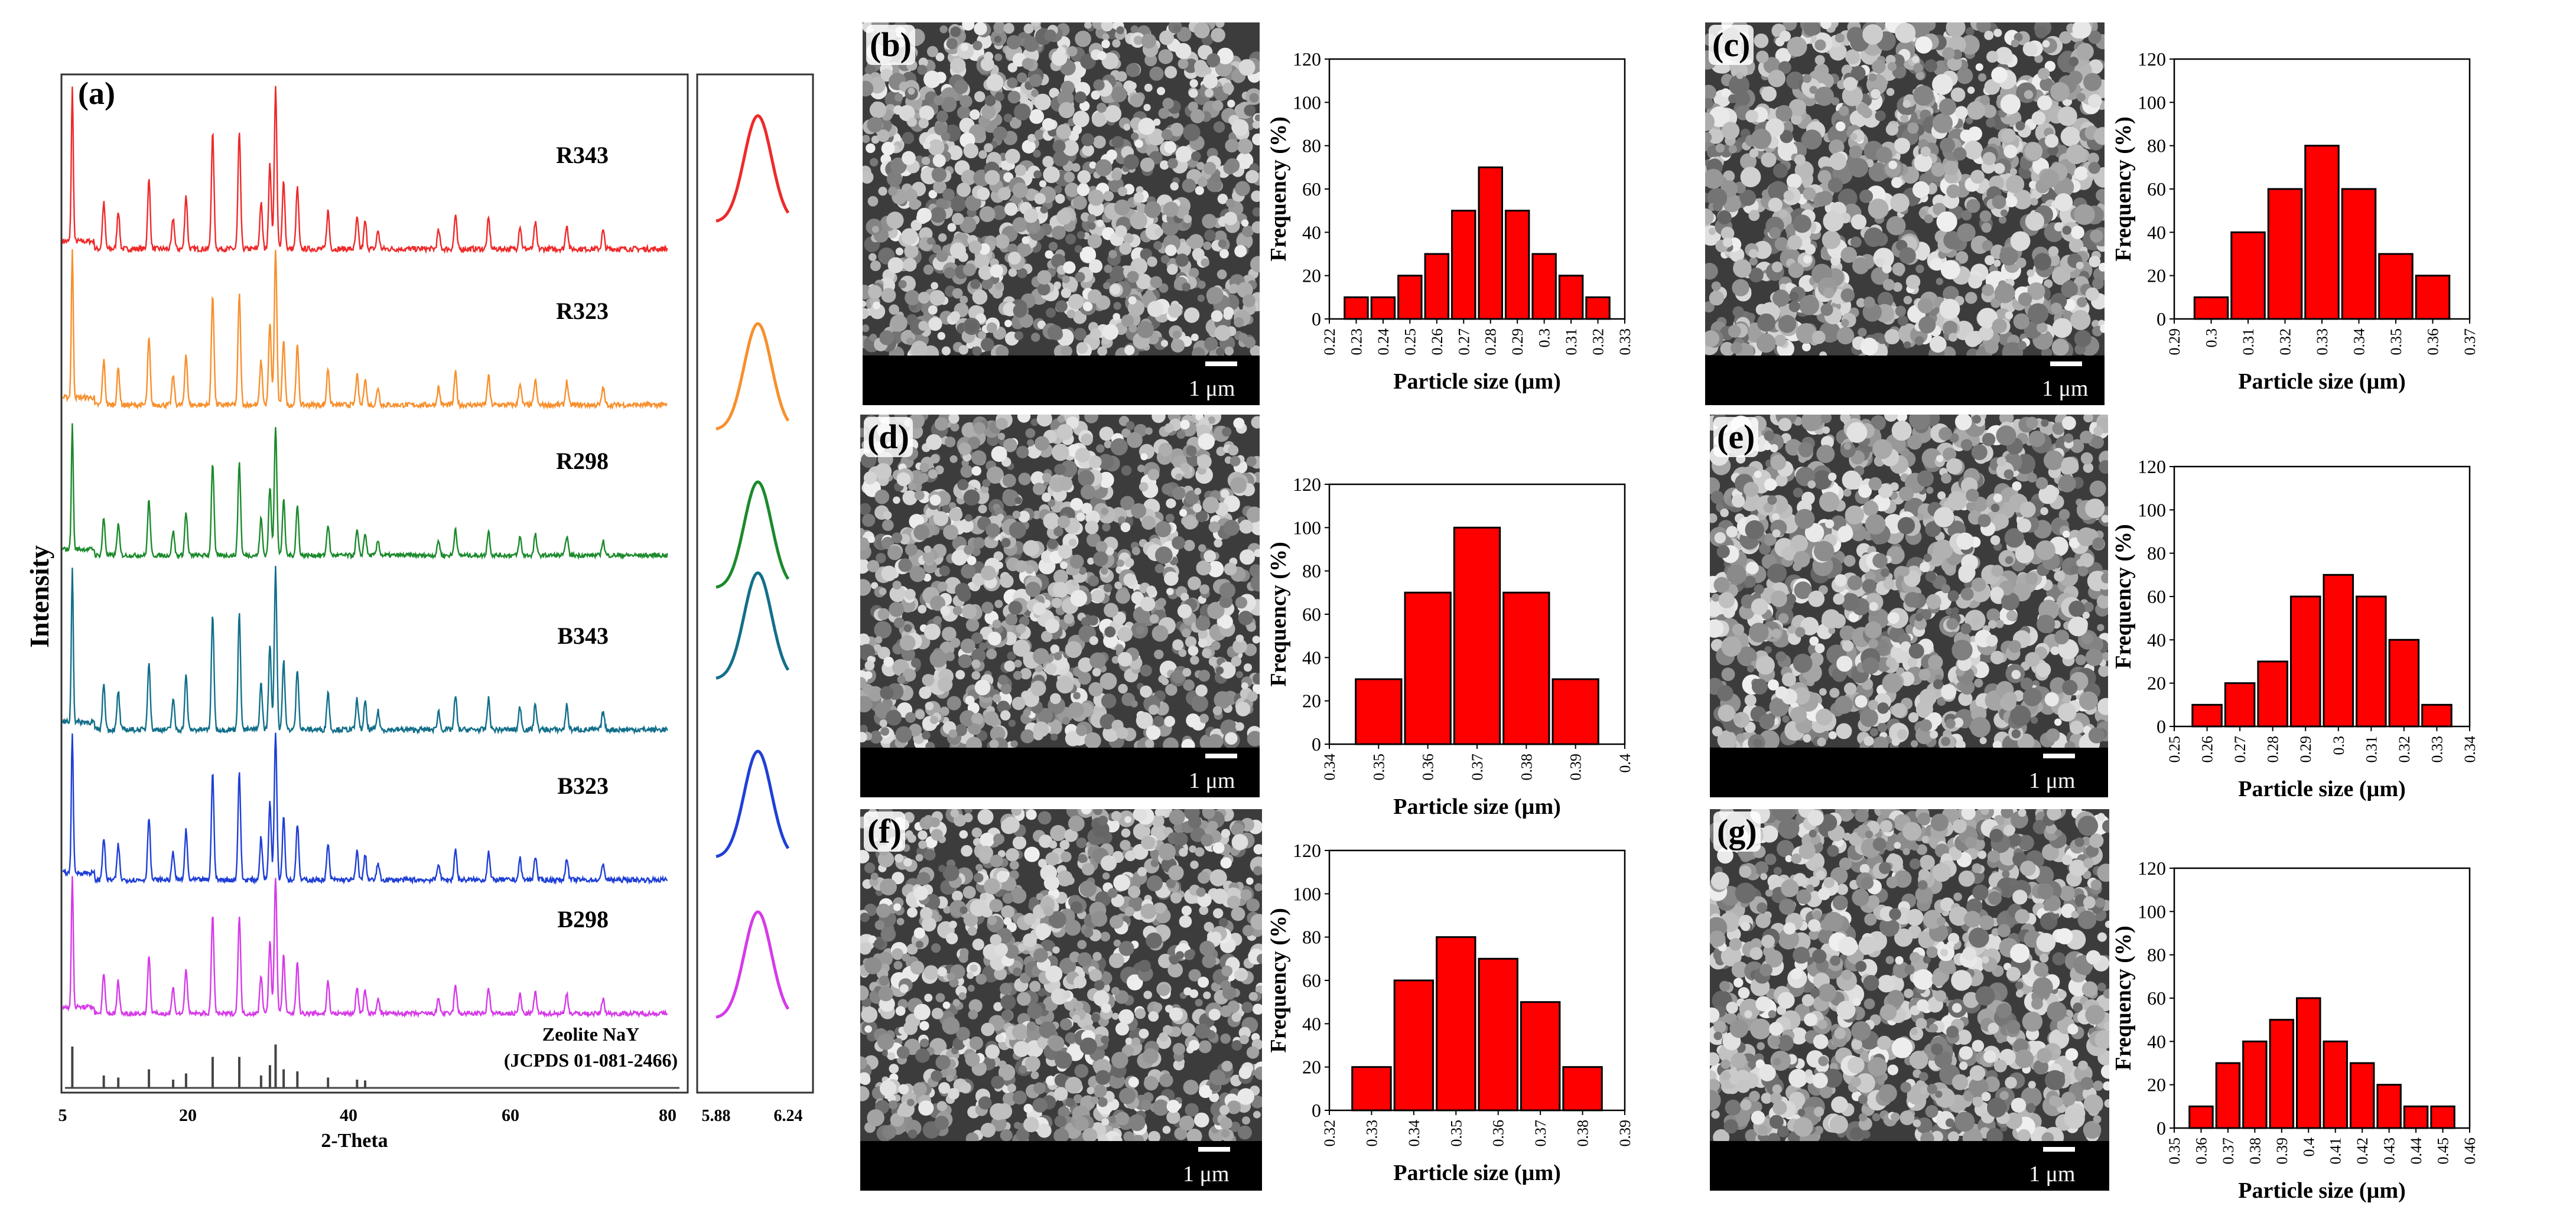  What do you see at coordinates (591, 1060) in the screenshot?
I see `reference-code: (JCPDS 01-081-2466)` at bounding box center [591, 1060].